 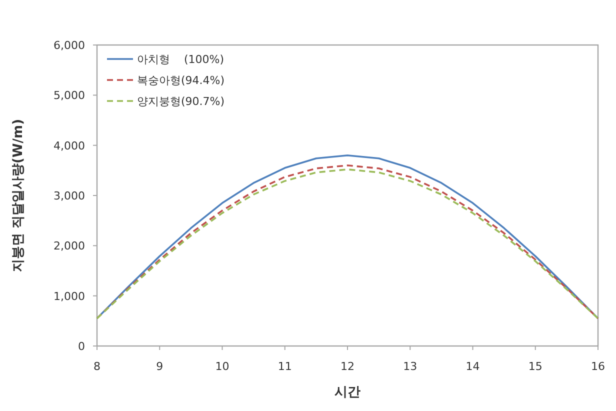 I want to click on x-tick-label: 8, so click(x=97, y=366).